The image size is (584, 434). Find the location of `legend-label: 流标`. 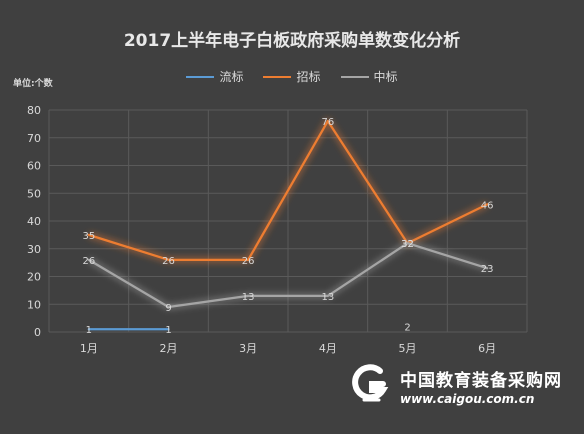

legend-label: 流标 is located at coordinates (231, 77).